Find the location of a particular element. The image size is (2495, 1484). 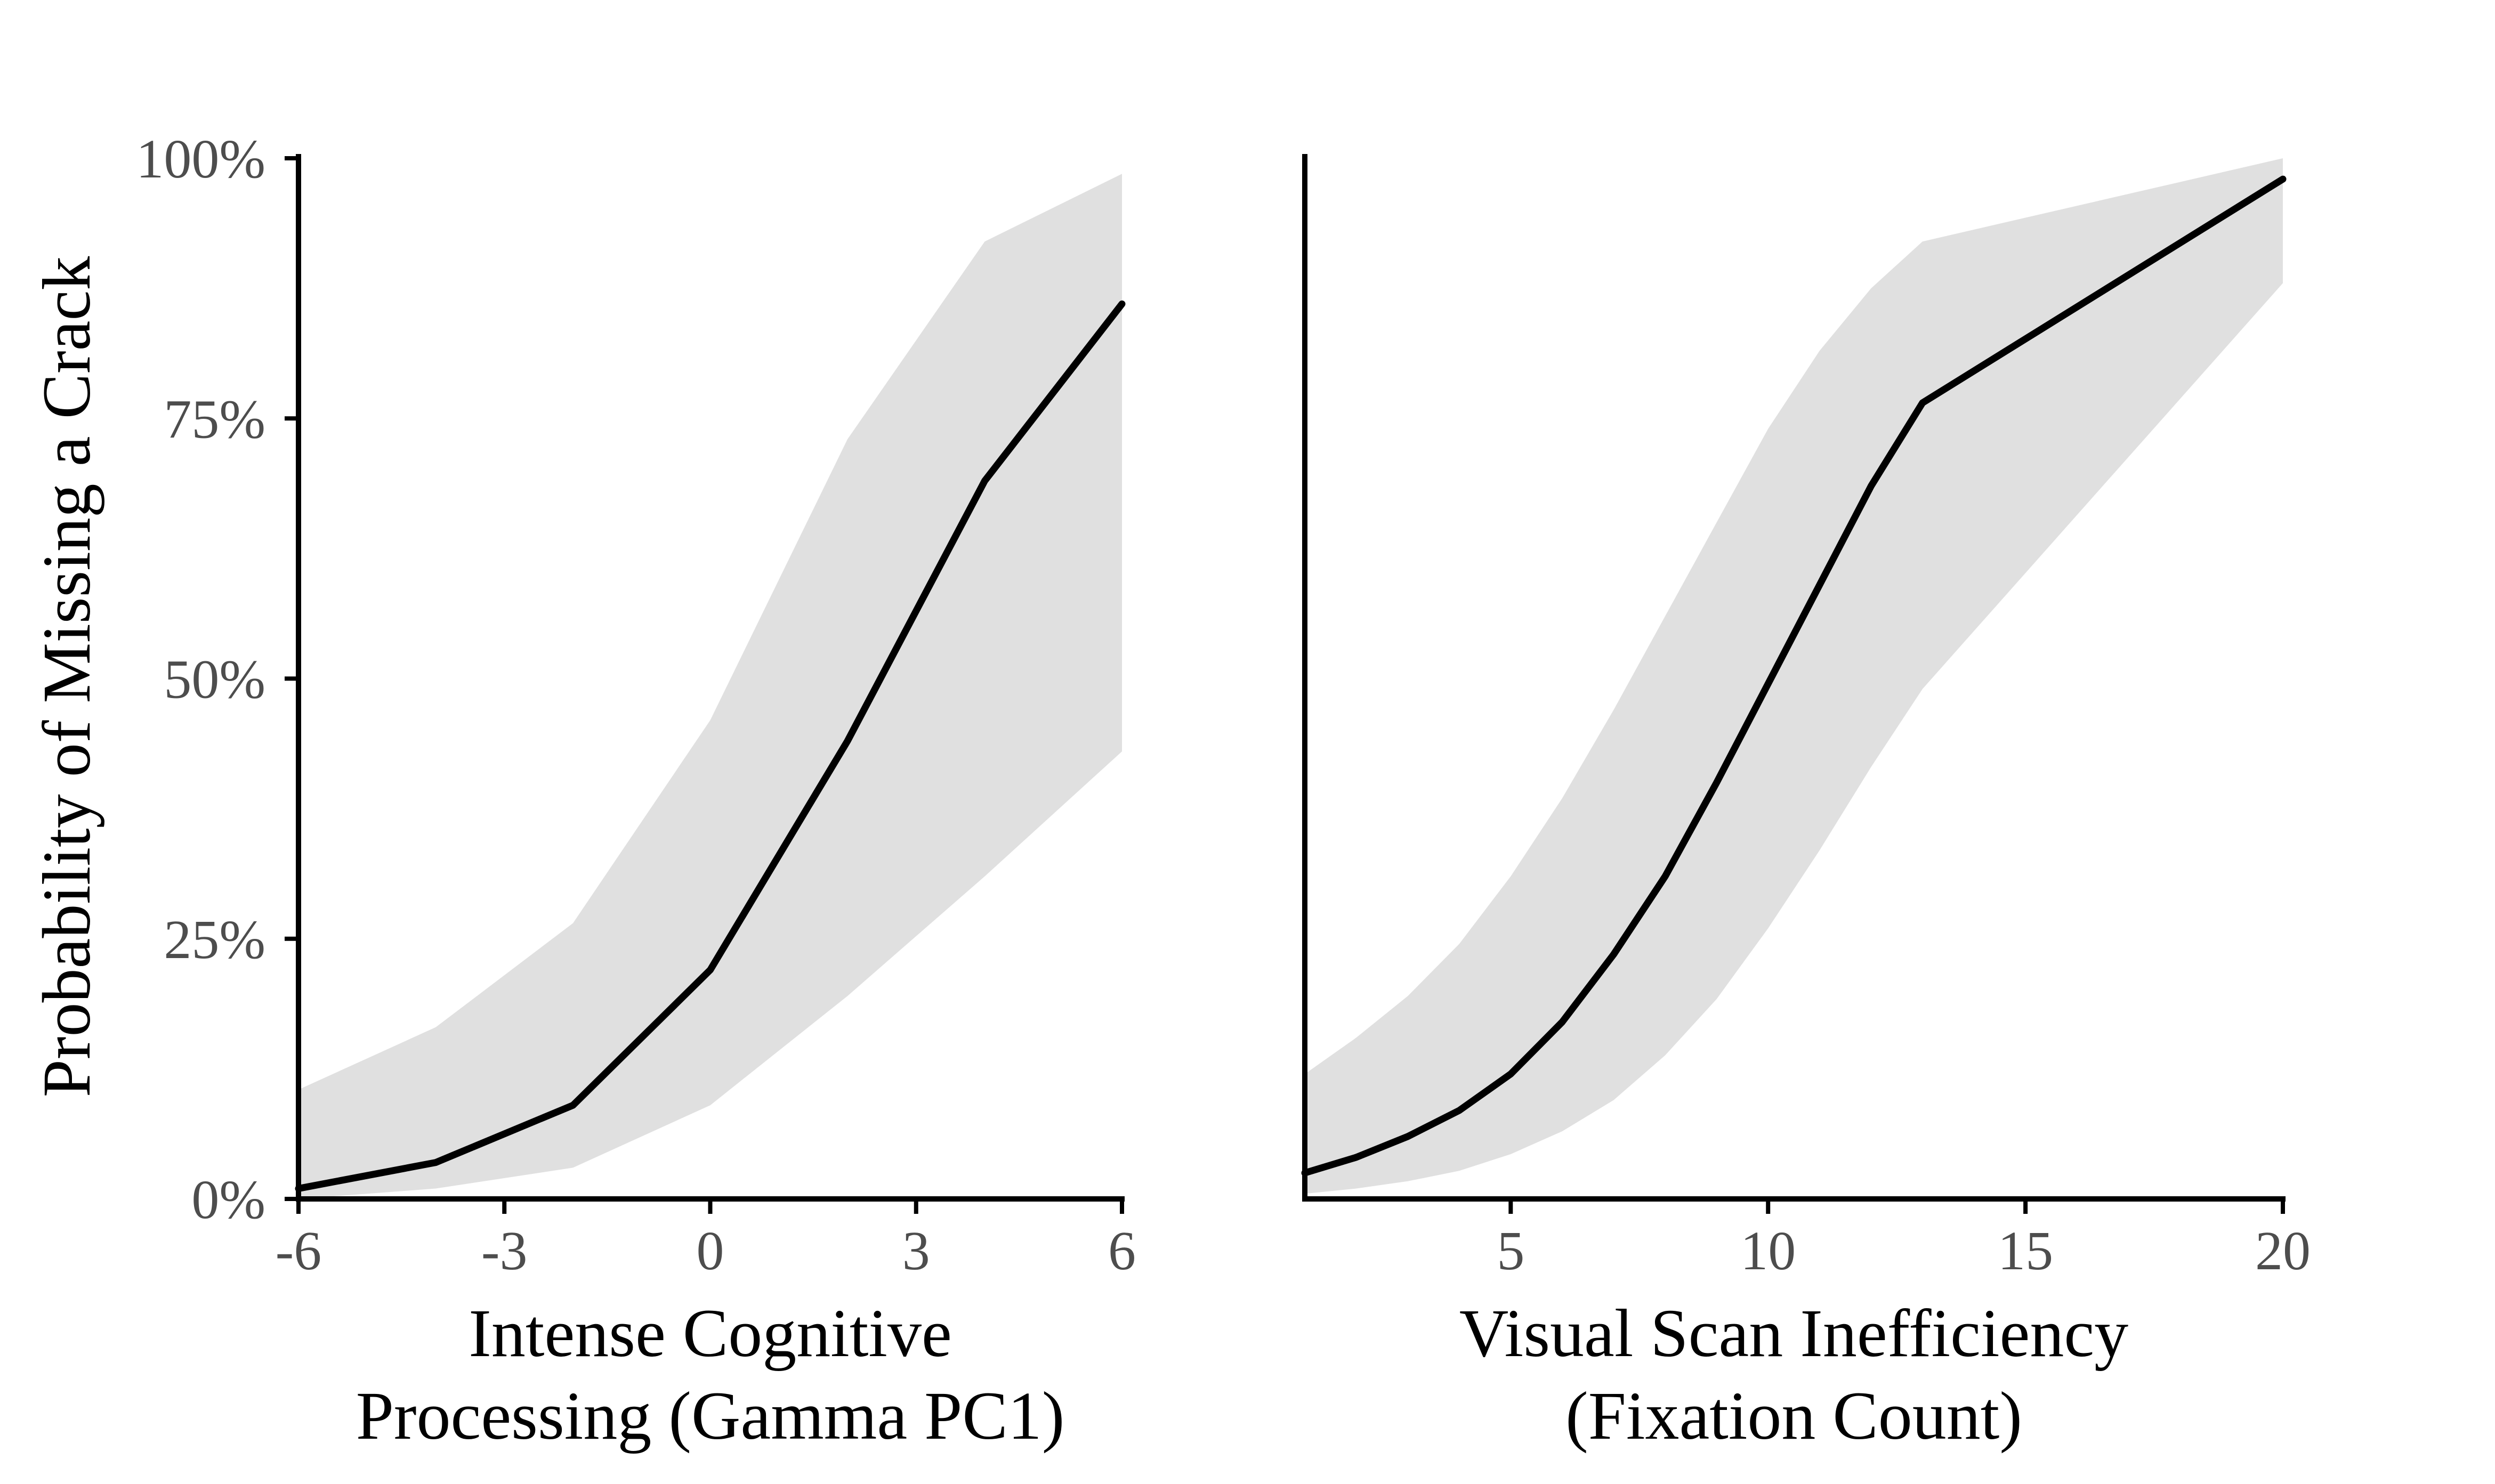

left-y-tick-label: 100% is located at coordinates (200, 159).